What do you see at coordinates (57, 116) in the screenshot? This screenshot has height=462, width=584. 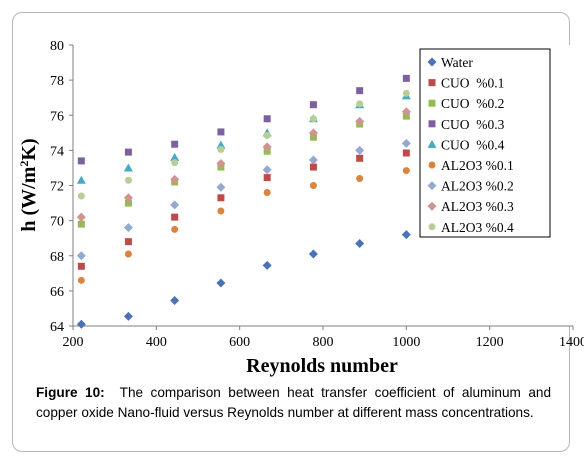 I see `y-tick-label: 76` at bounding box center [57, 116].